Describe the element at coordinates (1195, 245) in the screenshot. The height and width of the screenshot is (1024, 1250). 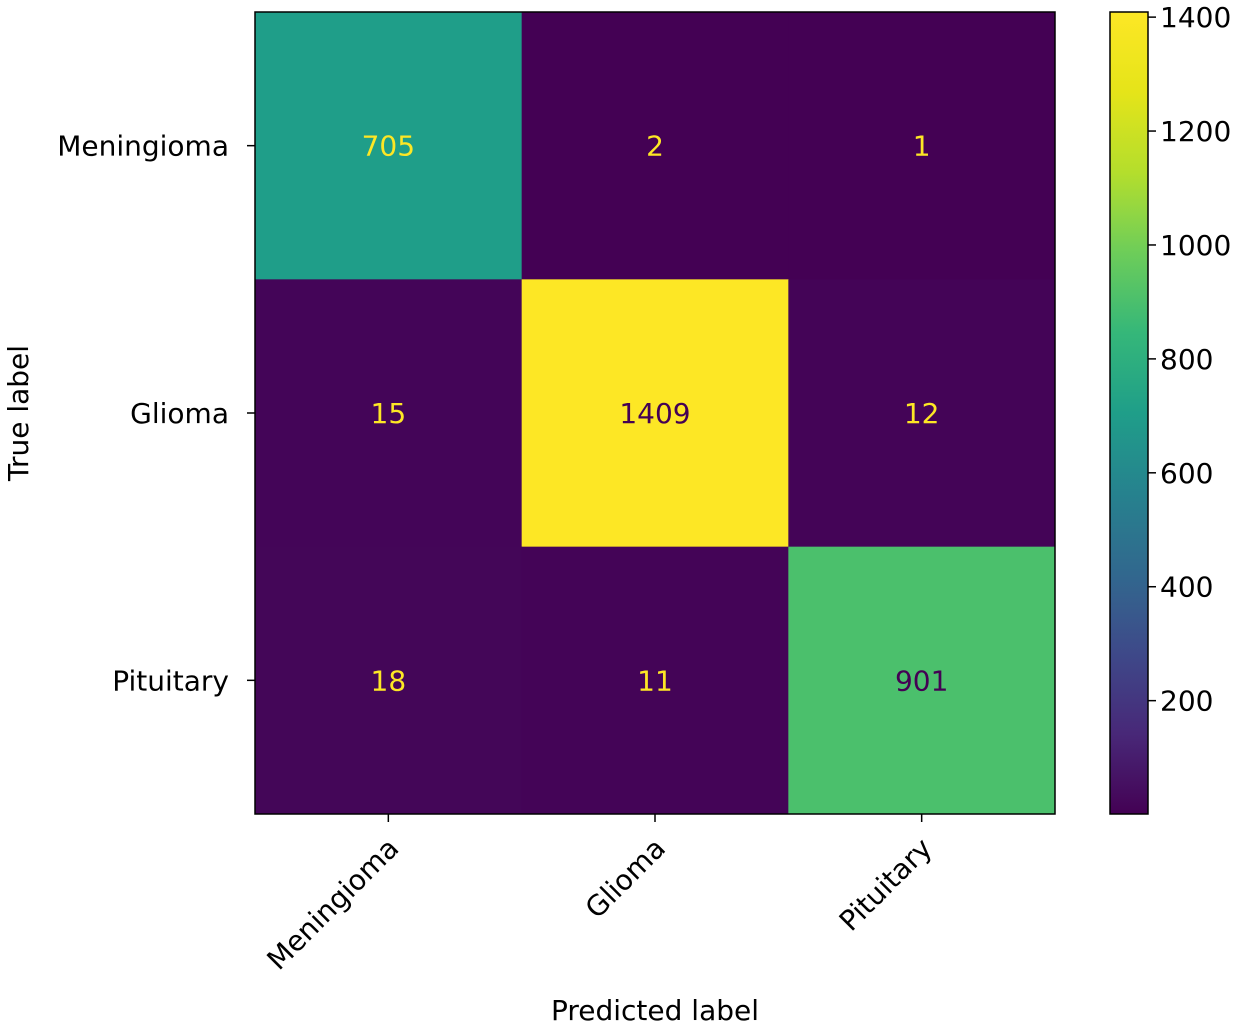
I see `colorbar-tick-label: 1000` at that location.